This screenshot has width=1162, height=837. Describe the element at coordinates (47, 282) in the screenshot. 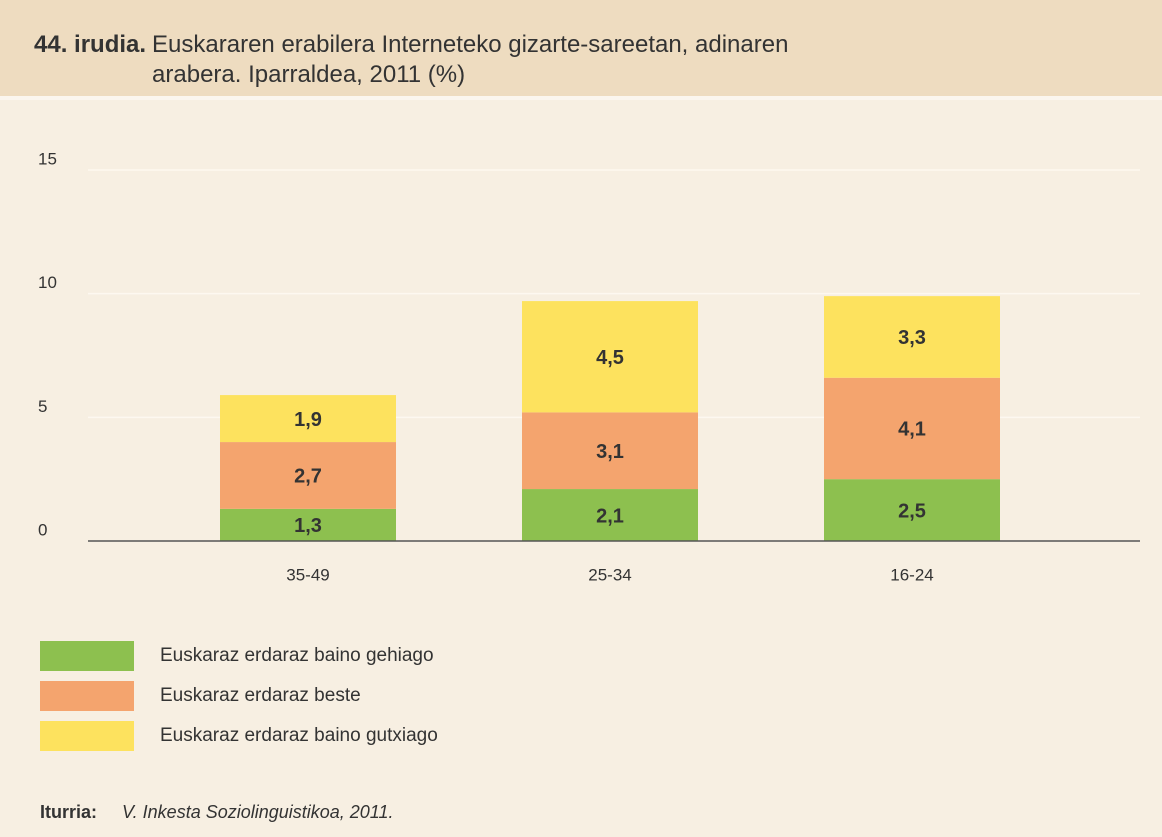

I see `y-tick-label: 10` at that location.